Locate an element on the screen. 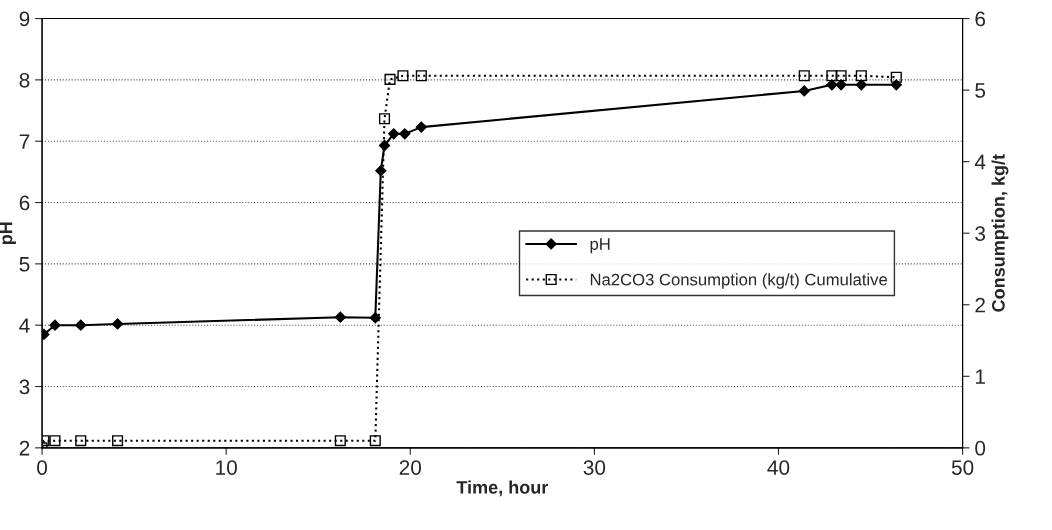  y2-tick-label: 5 is located at coordinates (980, 90).